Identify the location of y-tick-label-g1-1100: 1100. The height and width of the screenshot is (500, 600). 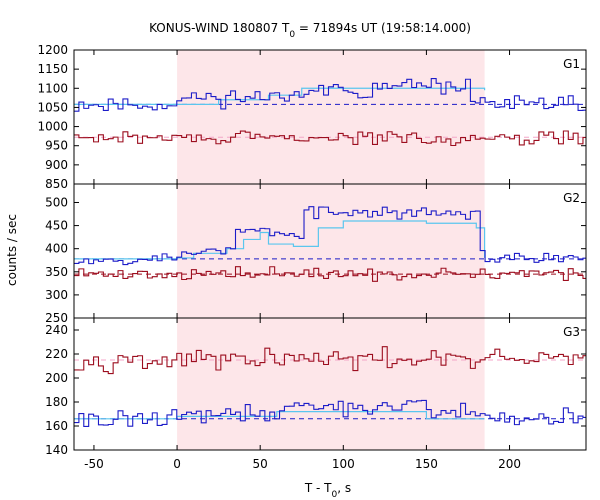
(52, 88).